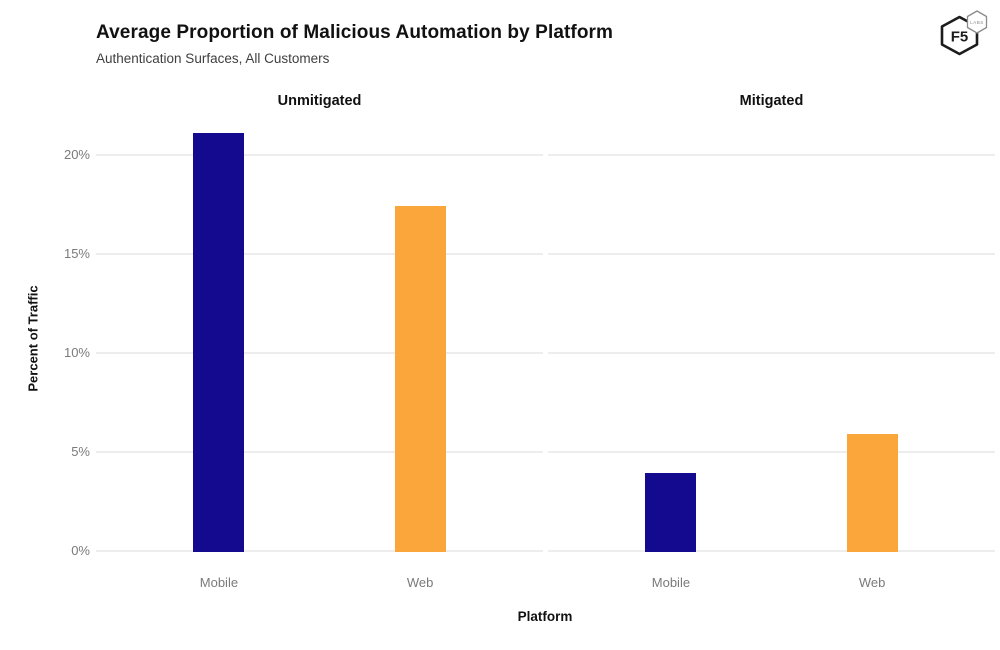  Describe the element at coordinates (545, 616) in the screenshot. I see `x-axis-title: Platform` at that location.